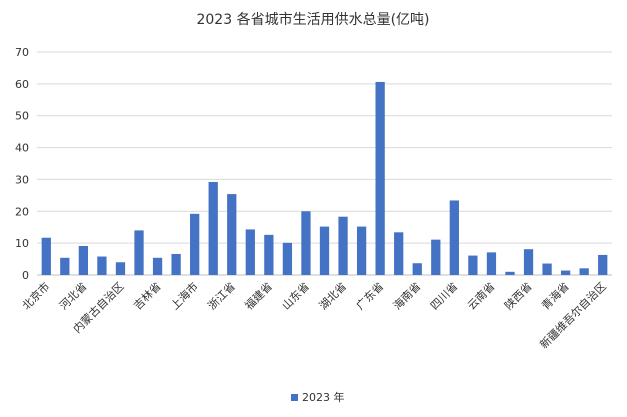  Describe the element at coordinates (22, 84) in the screenshot. I see `y-tick-label: 60` at that location.